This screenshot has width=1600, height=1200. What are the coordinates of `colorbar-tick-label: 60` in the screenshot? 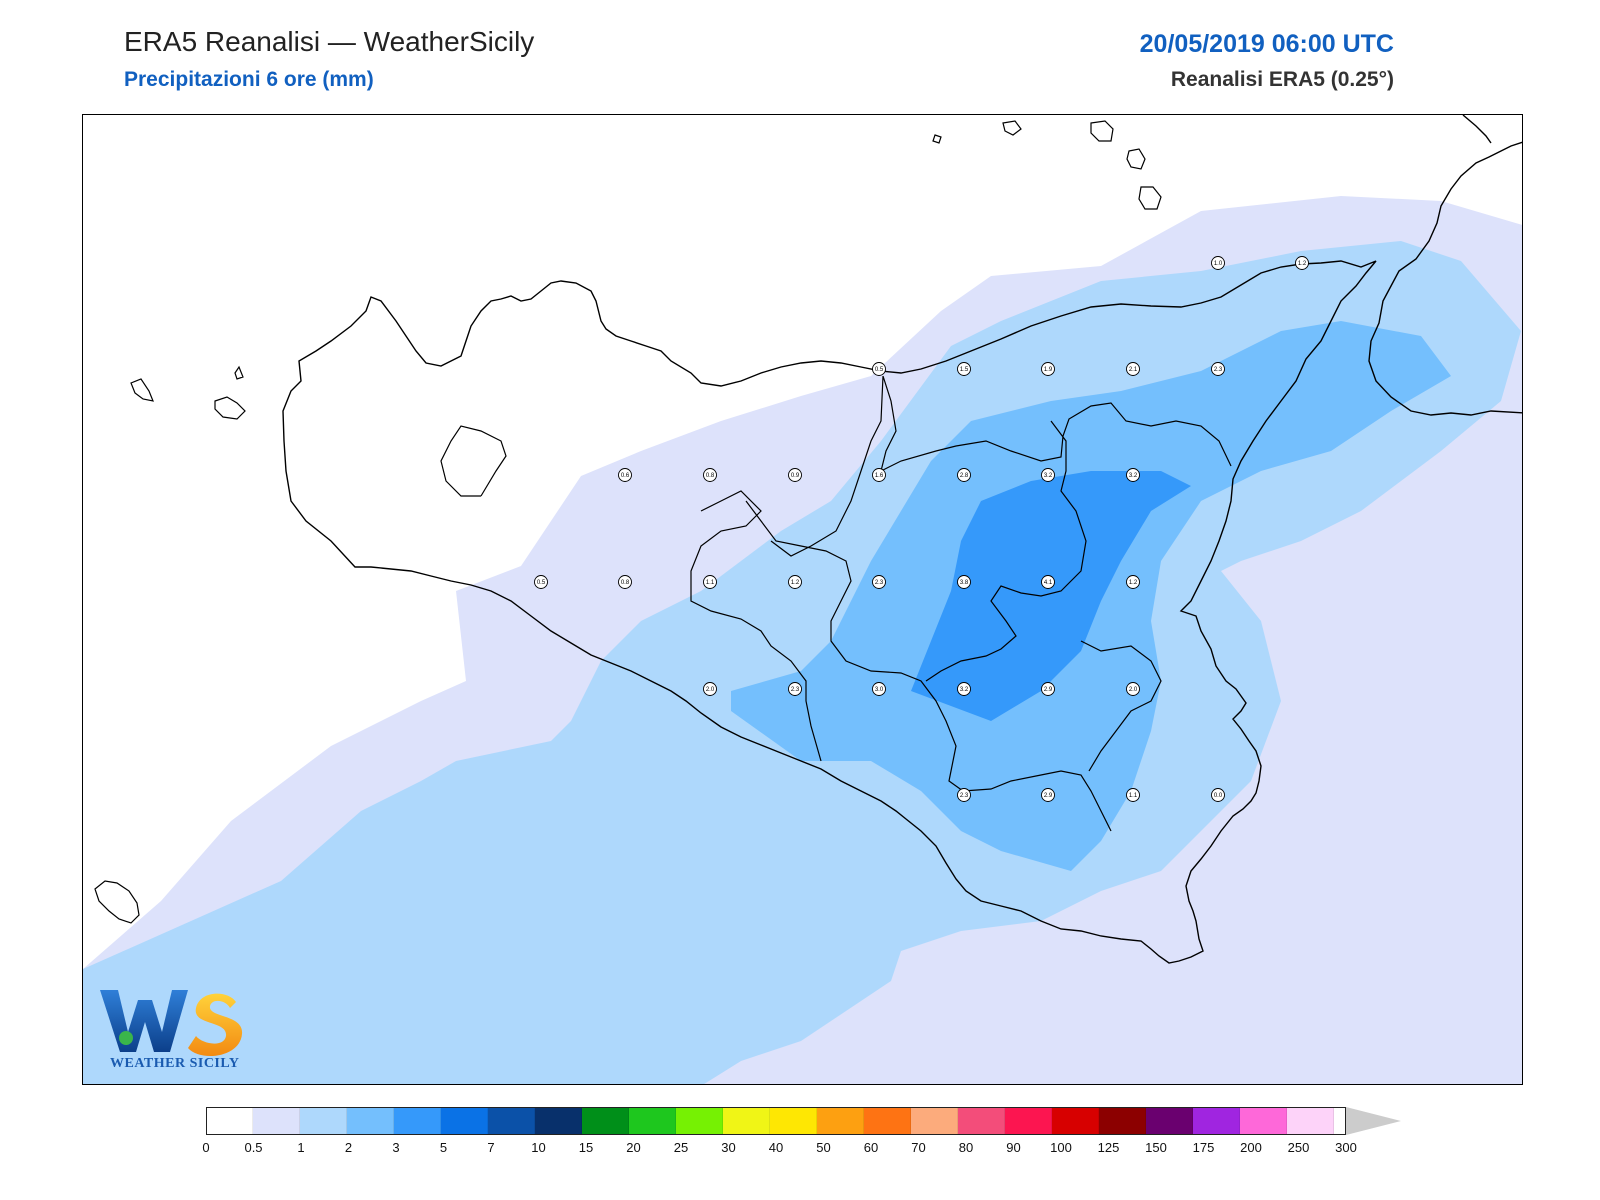 It's located at (871, 1147).